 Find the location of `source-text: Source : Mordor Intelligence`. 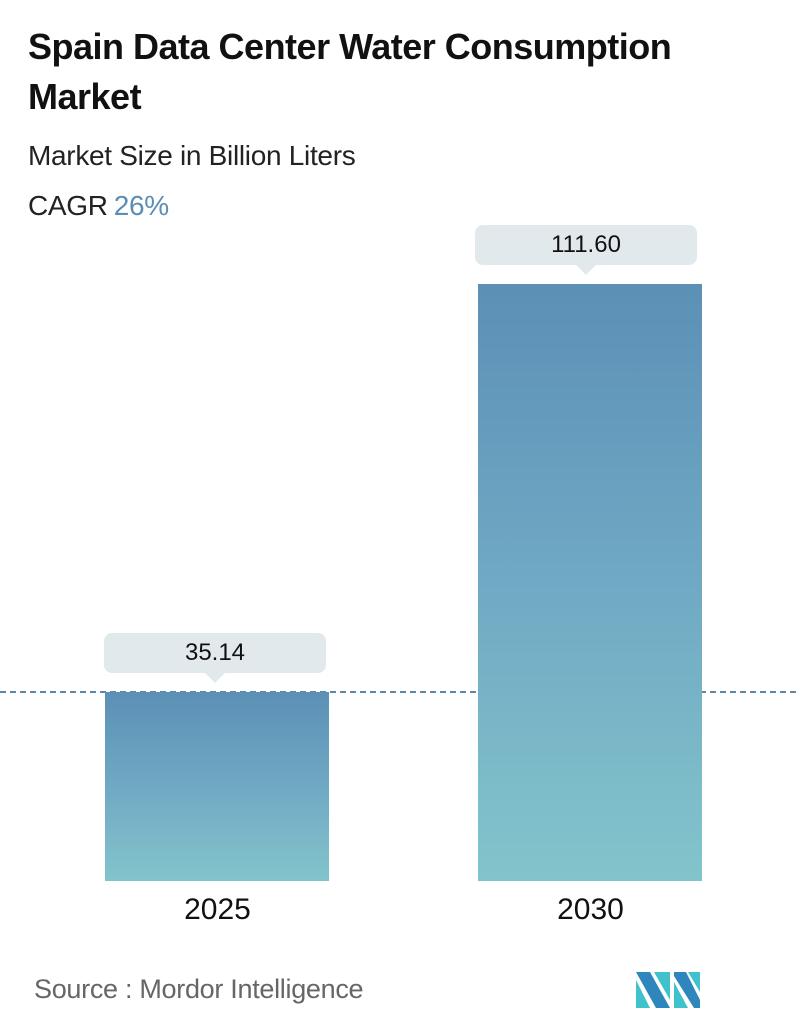

source-text: Source : Mordor Intelligence is located at coordinates (199, 989).